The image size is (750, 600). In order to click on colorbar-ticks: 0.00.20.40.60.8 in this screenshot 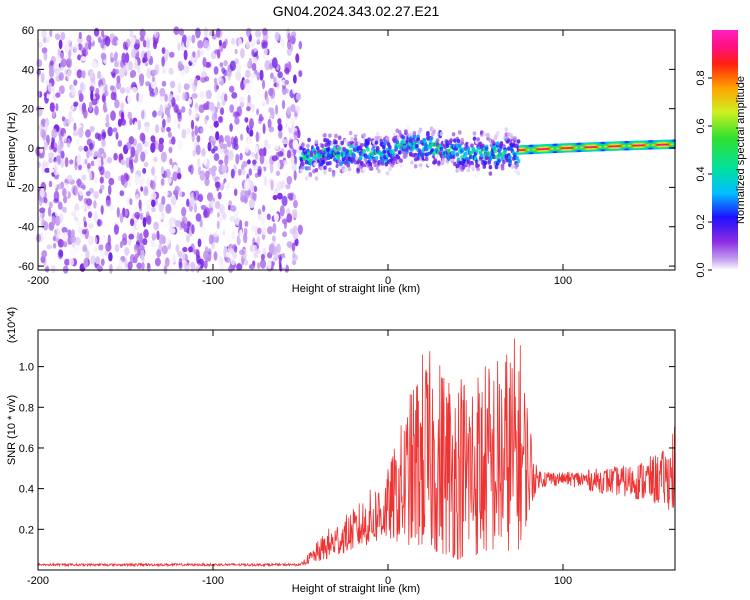, I will do `click(703, 174)`.